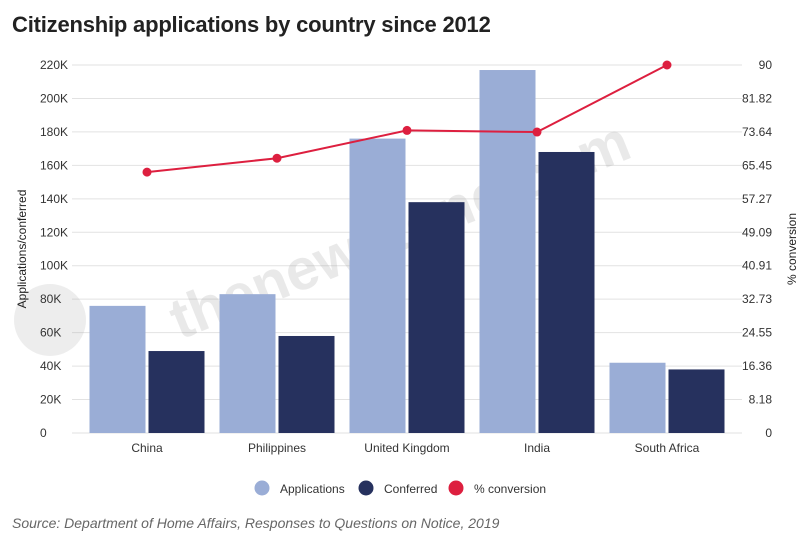 This screenshot has width=809, height=549. I want to click on y2-tick-label: 81.82, so click(757, 98).